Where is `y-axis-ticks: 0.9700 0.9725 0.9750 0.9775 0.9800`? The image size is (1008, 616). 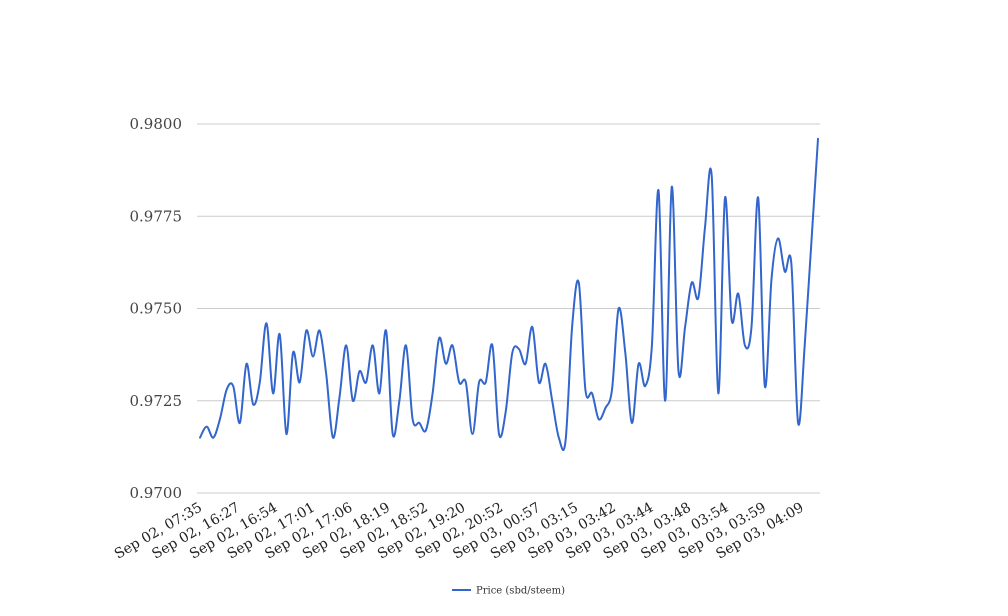 y-axis-ticks: 0.9700 0.9725 0.9750 0.9775 0.9800 is located at coordinates (156, 308).